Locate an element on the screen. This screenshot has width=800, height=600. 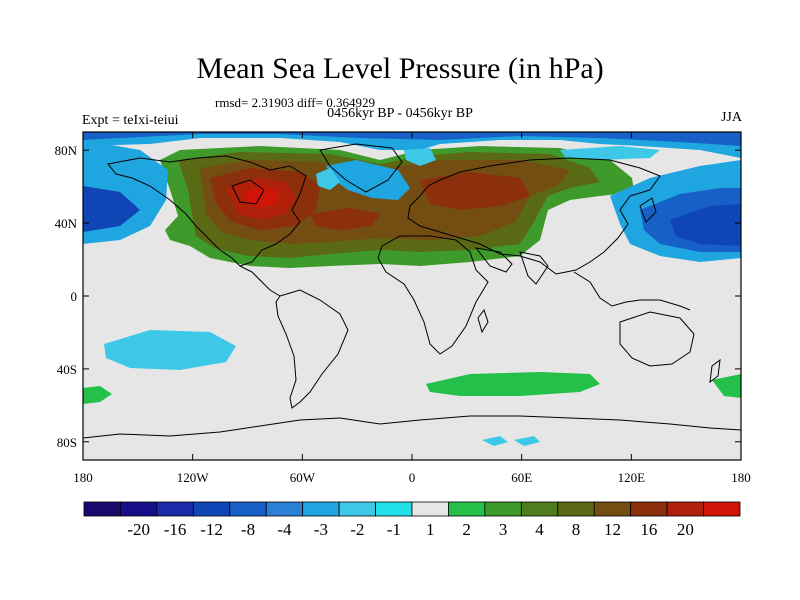
colorbar-label: -1 is located at coordinates (394, 529).